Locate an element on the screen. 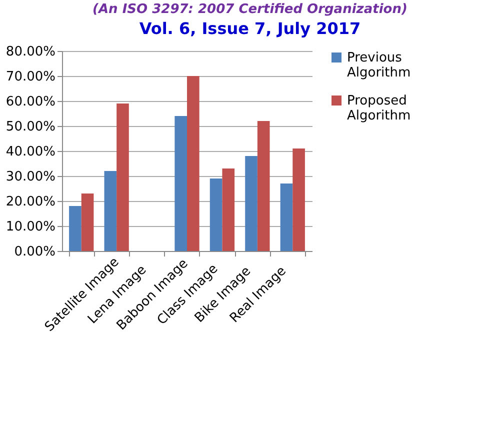 Image resolution: width=500 pixels, height=424 pixels. y-tick-label: 20.00% is located at coordinates (31, 202).